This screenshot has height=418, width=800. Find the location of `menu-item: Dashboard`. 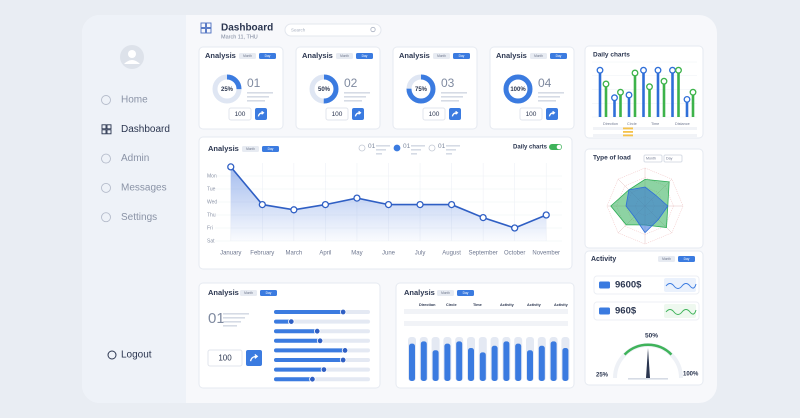

menu-item: Dashboard is located at coordinates (145, 129).